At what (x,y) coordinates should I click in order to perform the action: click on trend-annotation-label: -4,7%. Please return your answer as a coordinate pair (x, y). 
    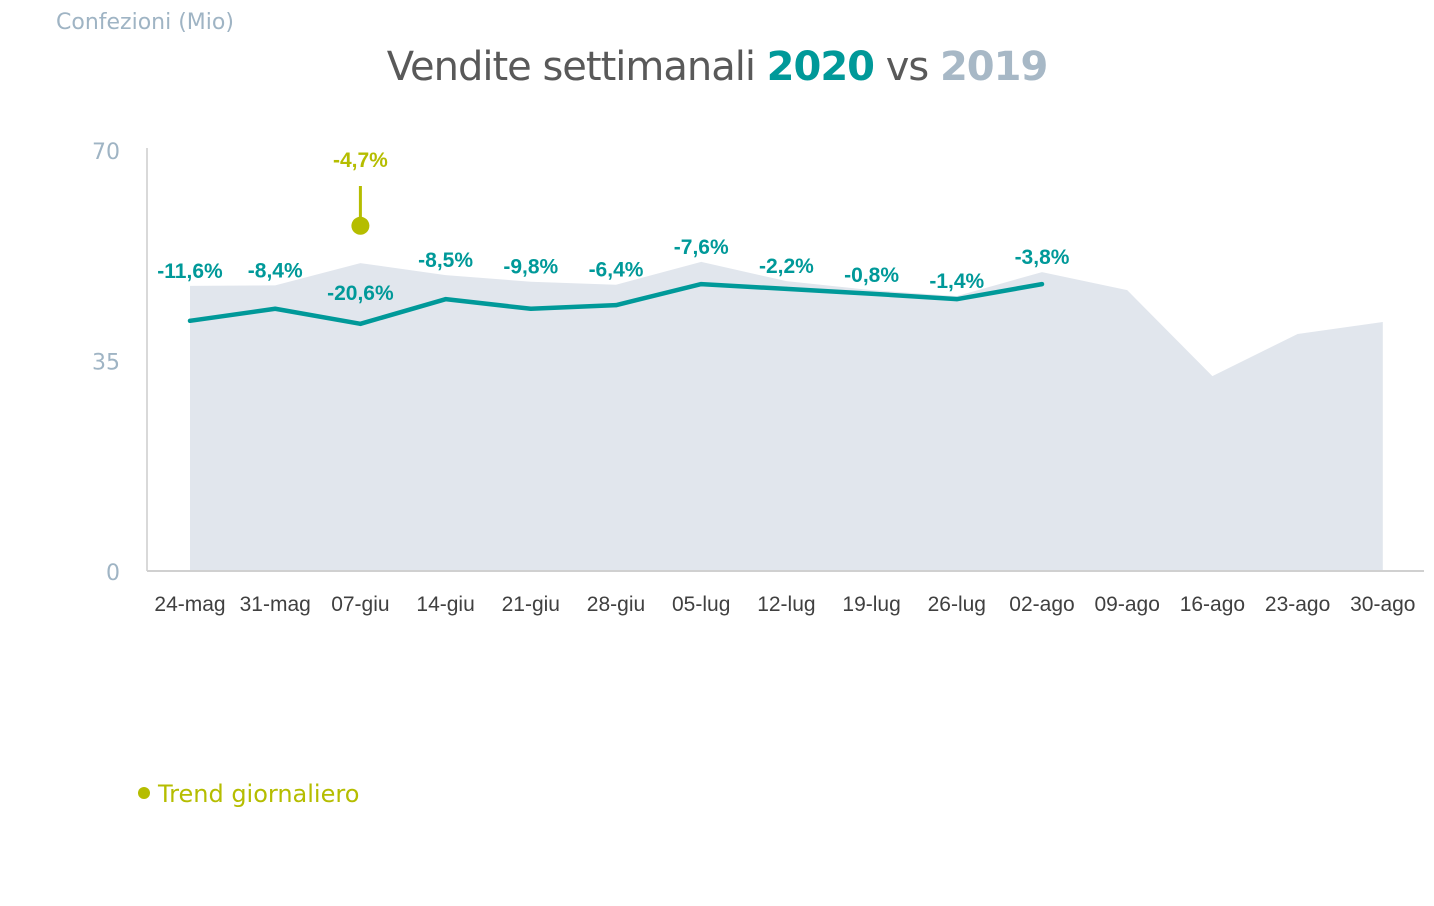
    Looking at the image, I should click on (360, 160).